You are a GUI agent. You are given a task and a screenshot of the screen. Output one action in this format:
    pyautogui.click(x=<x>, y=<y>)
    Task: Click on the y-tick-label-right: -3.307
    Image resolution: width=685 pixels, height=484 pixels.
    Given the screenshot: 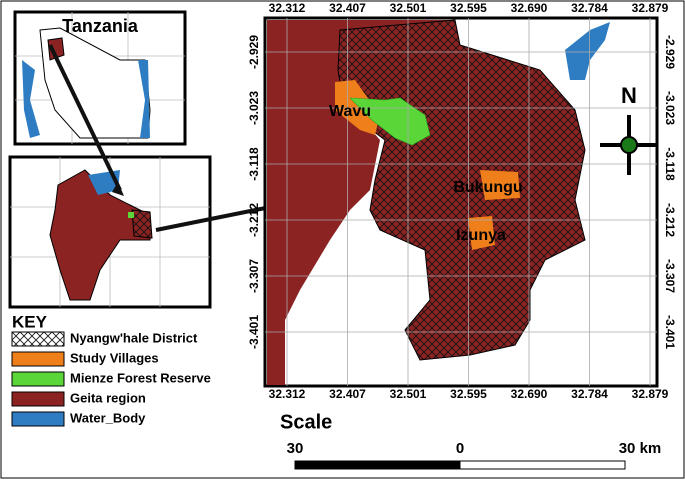 What is the action you would take?
    pyautogui.click(x=670, y=276)
    